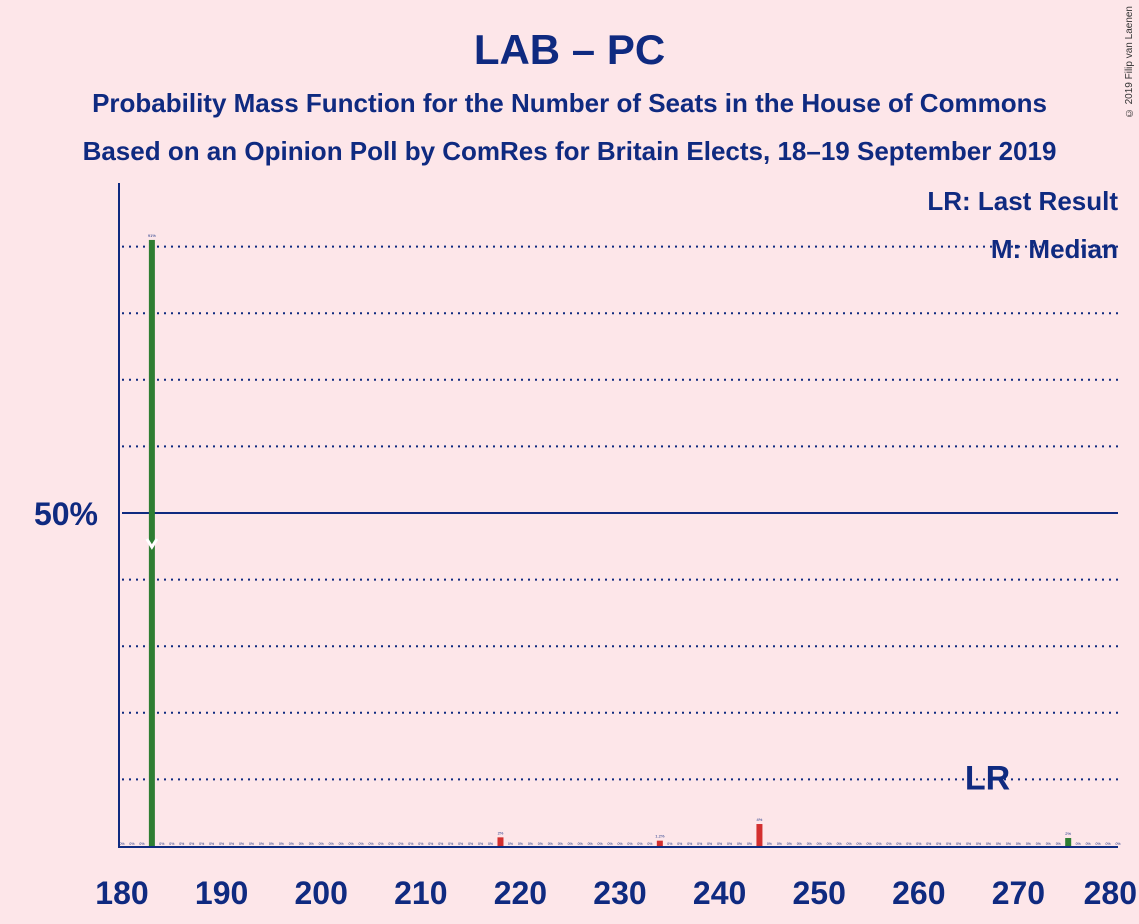 The height and width of the screenshot is (924, 1139). I want to click on bar-label-275: 2%, so click(1068, 833).